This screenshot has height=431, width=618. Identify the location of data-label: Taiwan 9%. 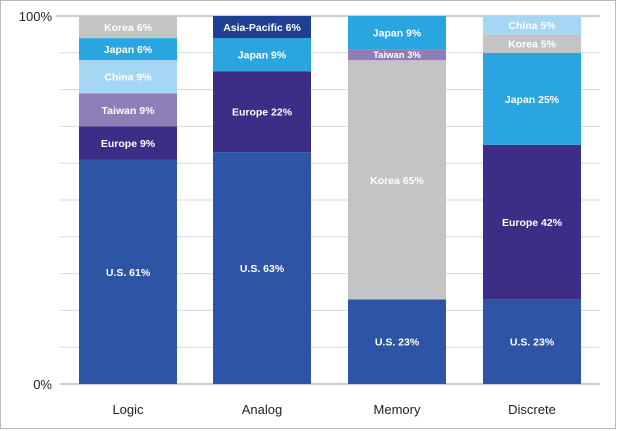
(129, 111).